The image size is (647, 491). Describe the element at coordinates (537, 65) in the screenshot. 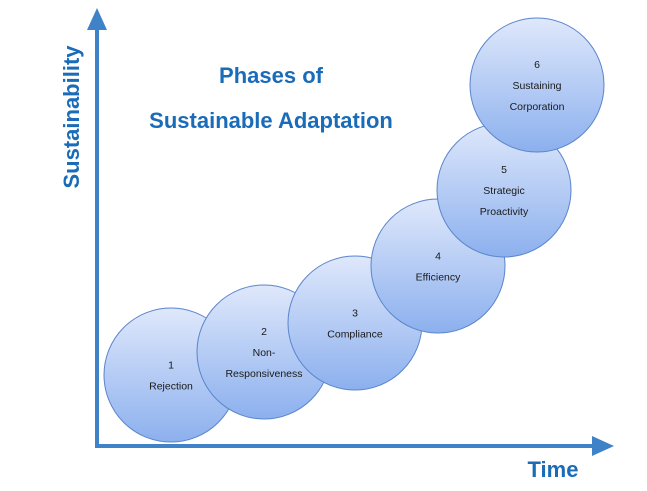

I see `phase-number: 6` at that location.